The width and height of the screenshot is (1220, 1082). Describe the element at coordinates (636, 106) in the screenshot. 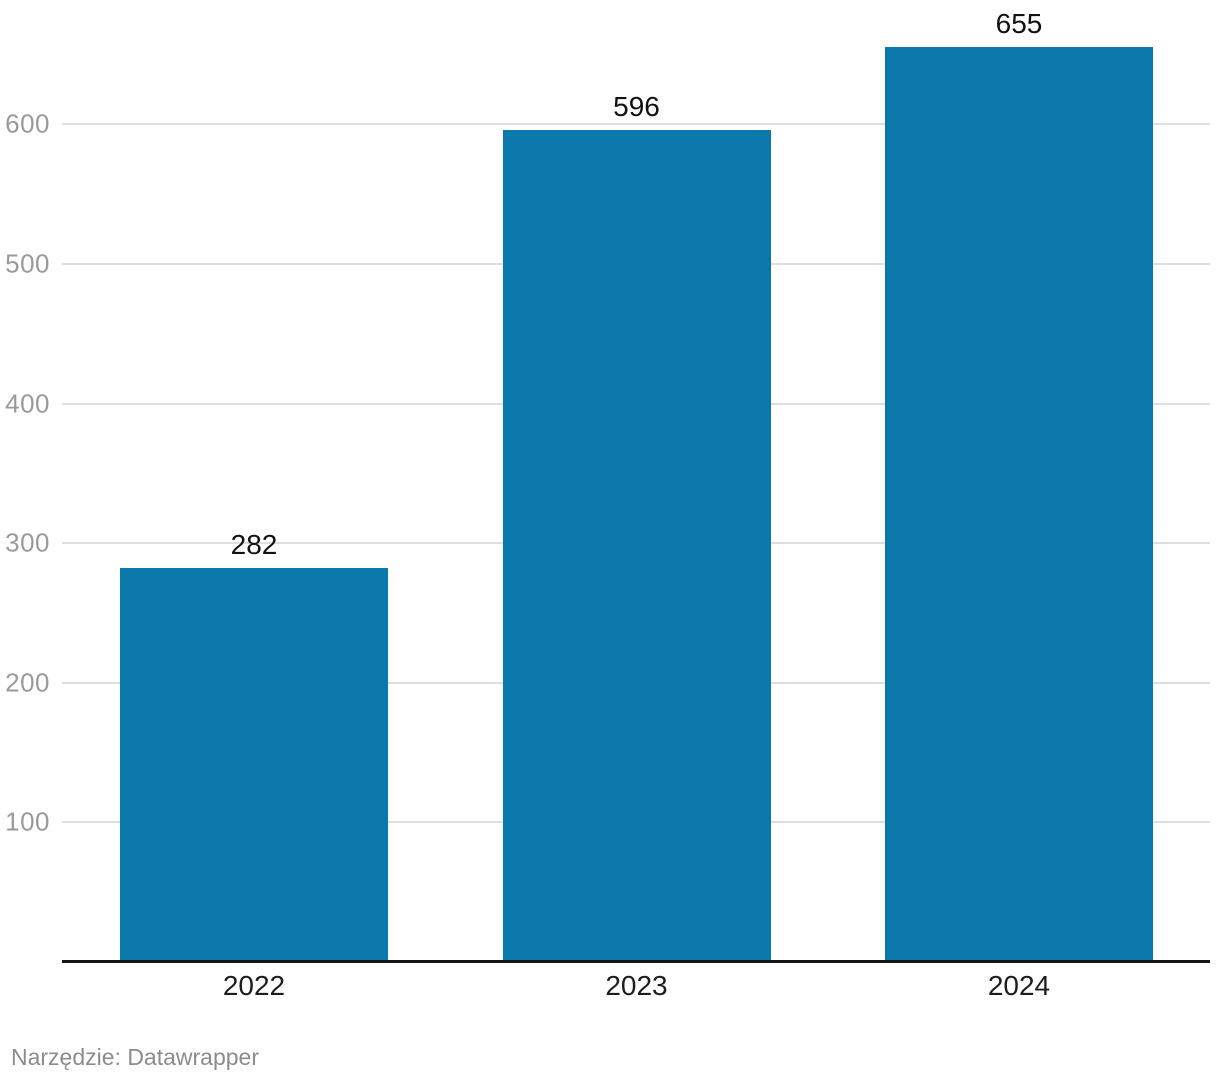

I see `bar-value-label: 596` at that location.